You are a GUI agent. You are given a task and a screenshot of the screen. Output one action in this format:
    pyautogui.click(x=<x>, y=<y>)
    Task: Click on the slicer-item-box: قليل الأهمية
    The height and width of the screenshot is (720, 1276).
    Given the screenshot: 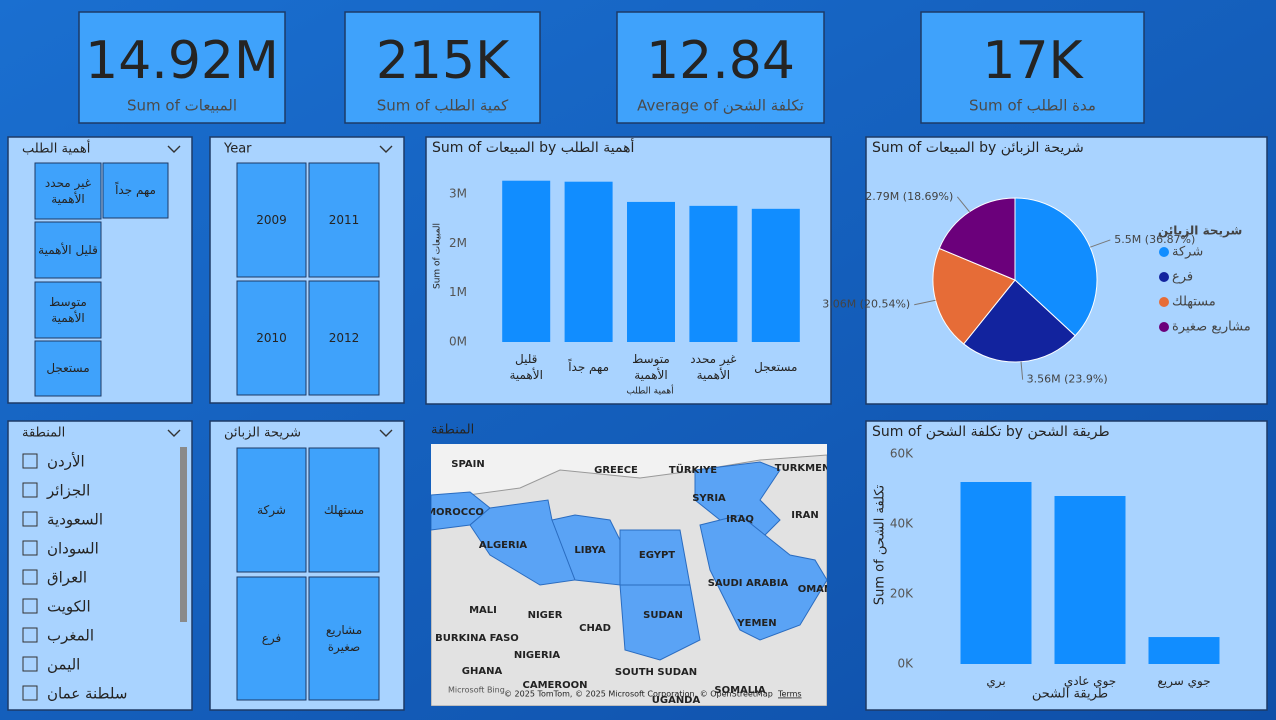 What is the action you would take?
    pyautogui.click(x=68, y=249)
    